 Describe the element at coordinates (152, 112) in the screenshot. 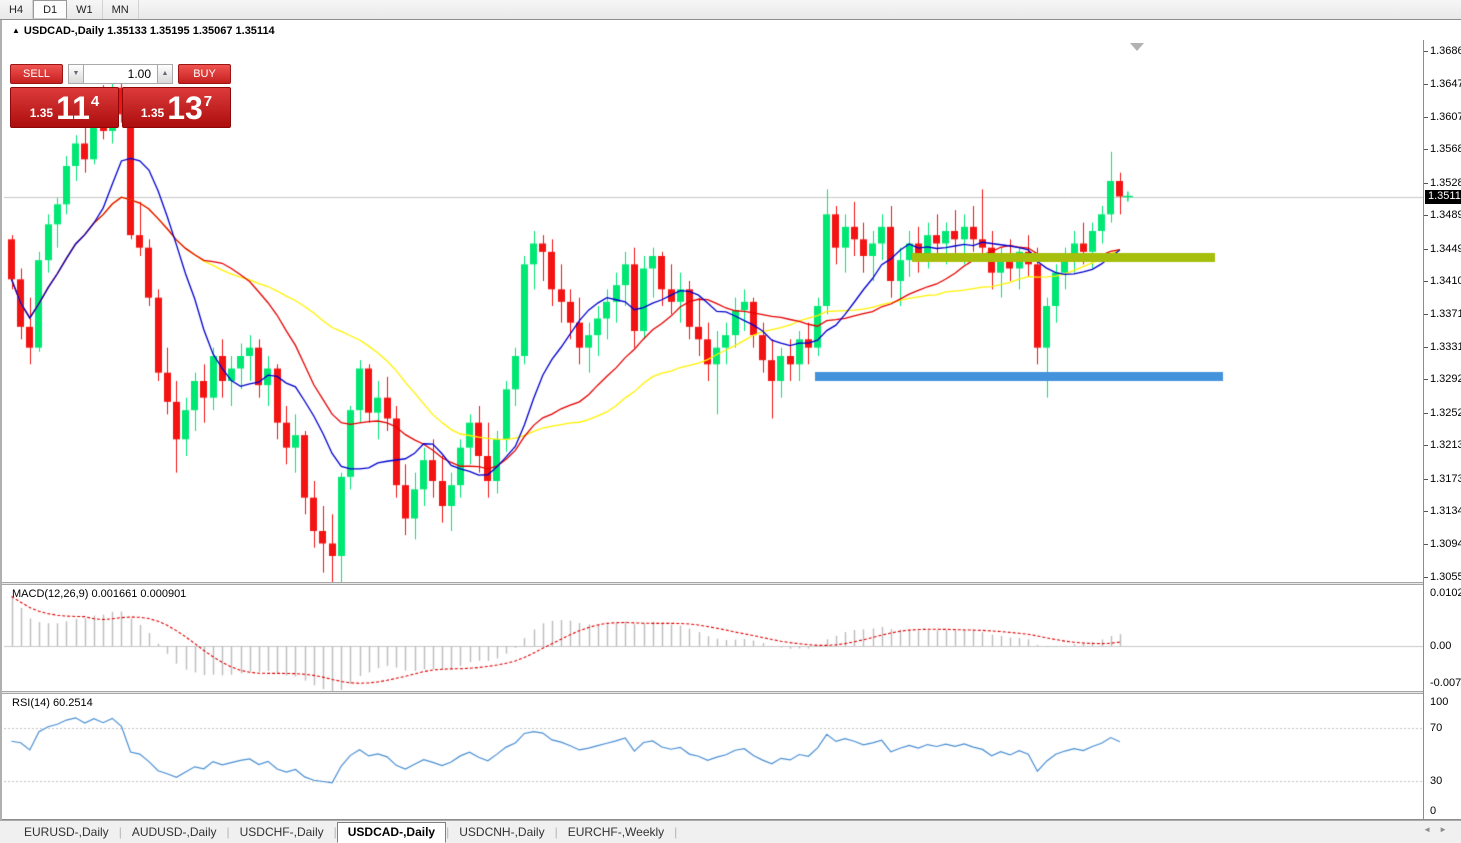

I see `ask-price-prefix: 1.35` at that location.